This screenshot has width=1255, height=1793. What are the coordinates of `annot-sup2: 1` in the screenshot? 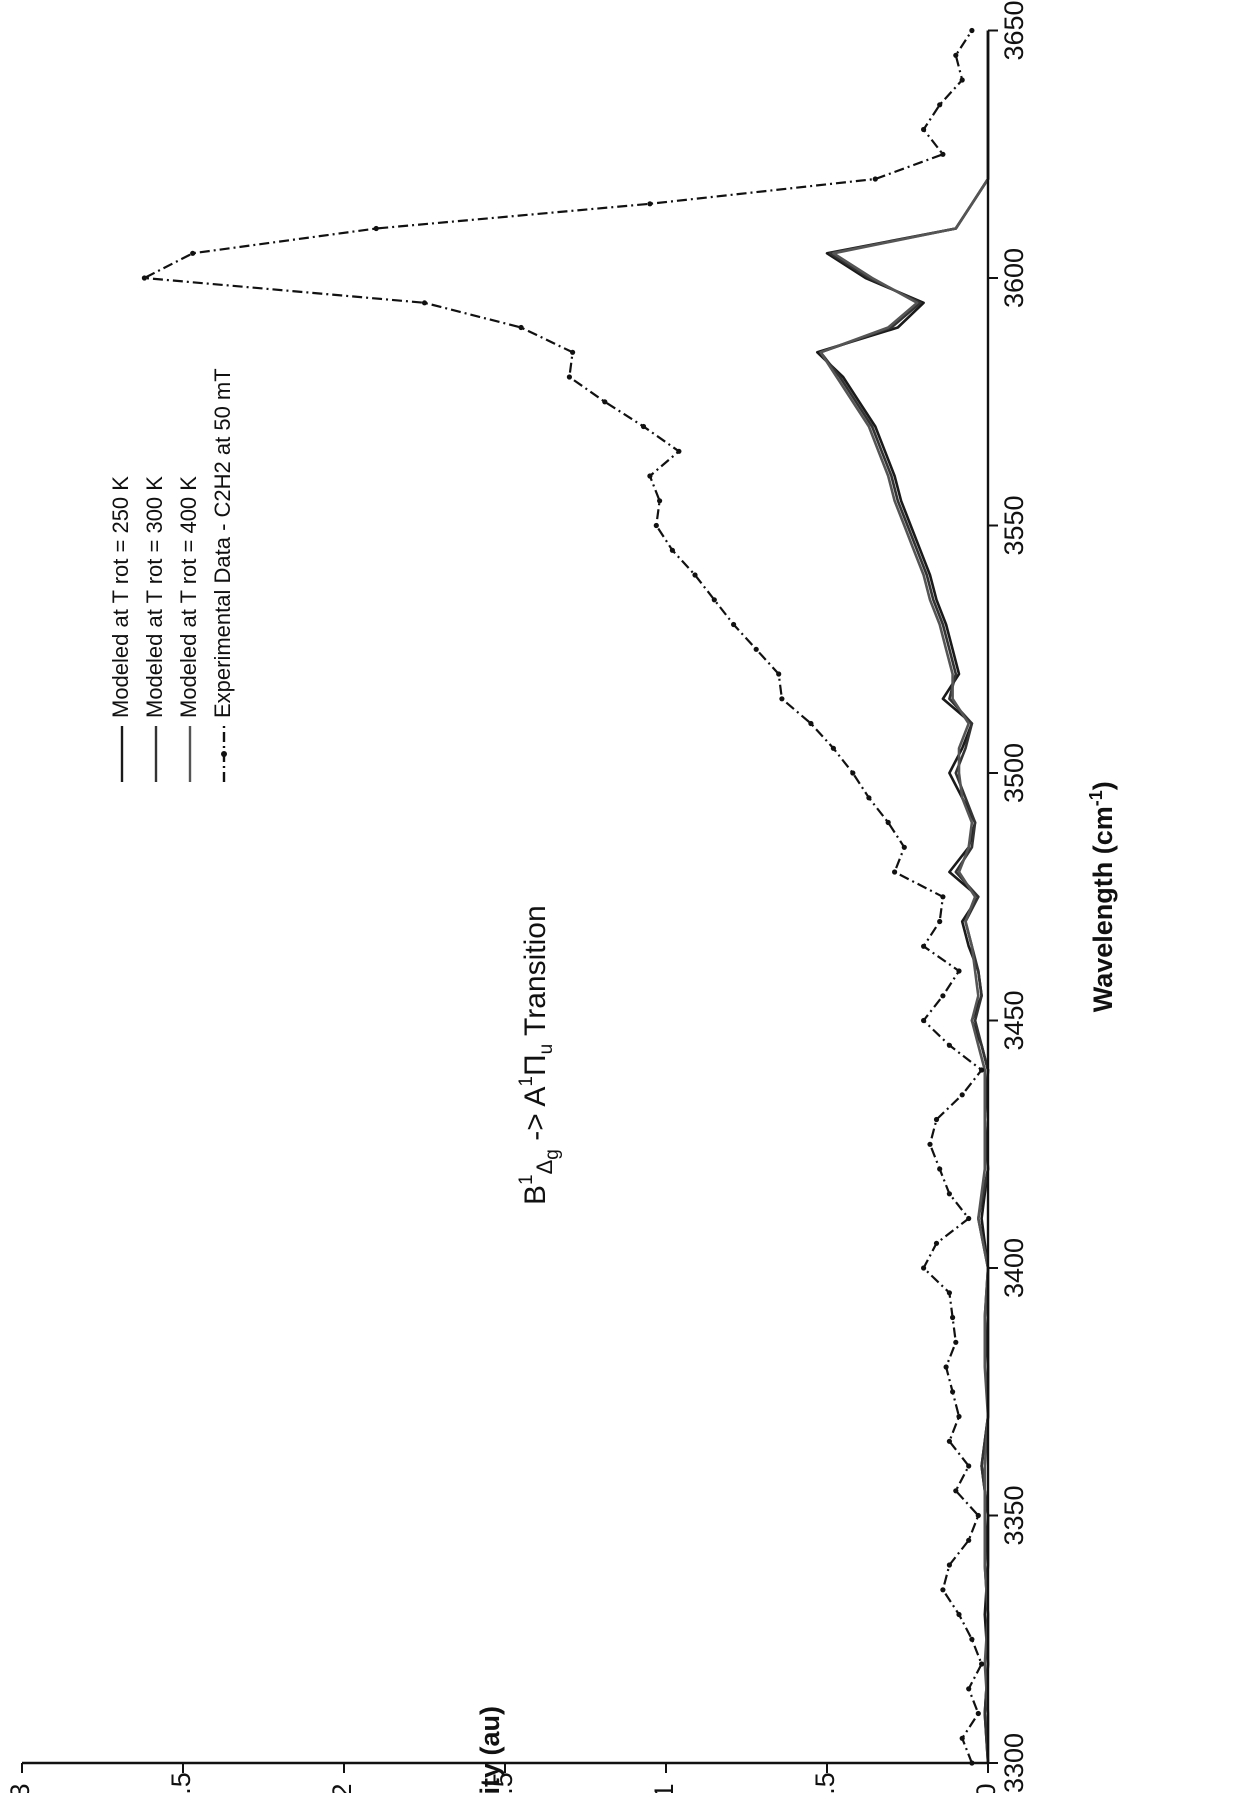 It's located at (526, 1081).